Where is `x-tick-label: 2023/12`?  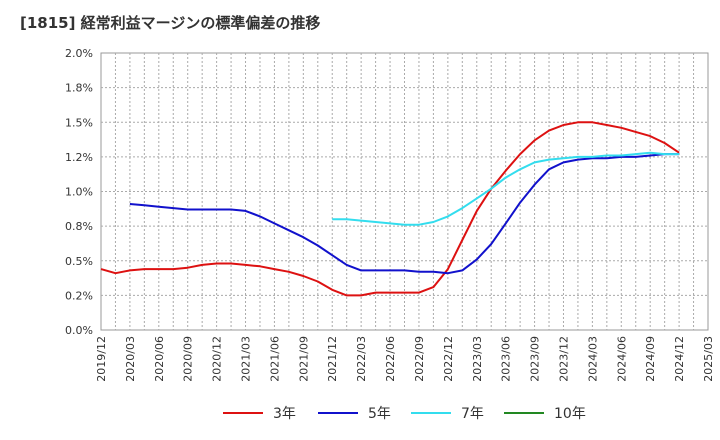 x-tick-label: 2023/12 is located at coordinates (563, 359).